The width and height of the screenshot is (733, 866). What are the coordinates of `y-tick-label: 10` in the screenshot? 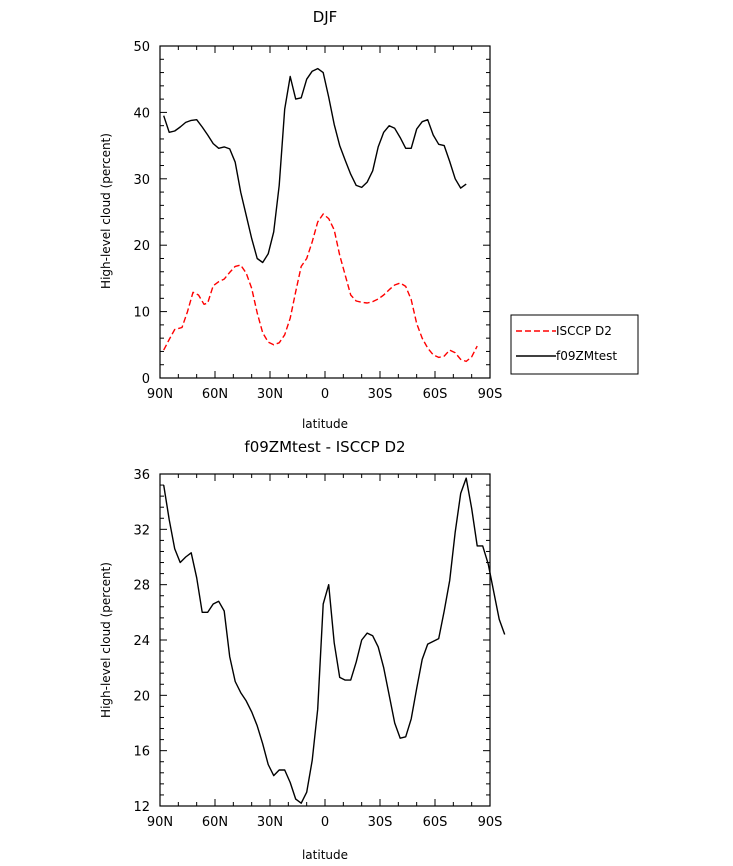 It's located at (141, 313).